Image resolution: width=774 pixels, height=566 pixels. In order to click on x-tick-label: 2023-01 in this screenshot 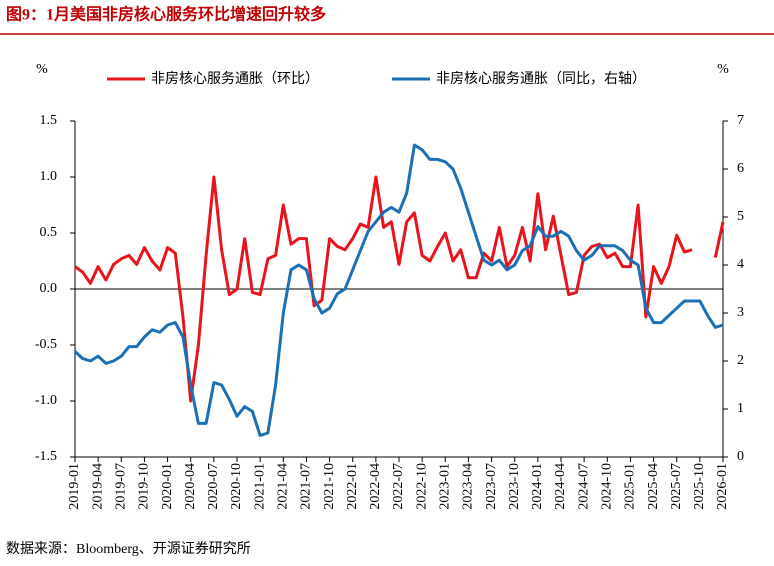, I will do `click(445, 486)`.